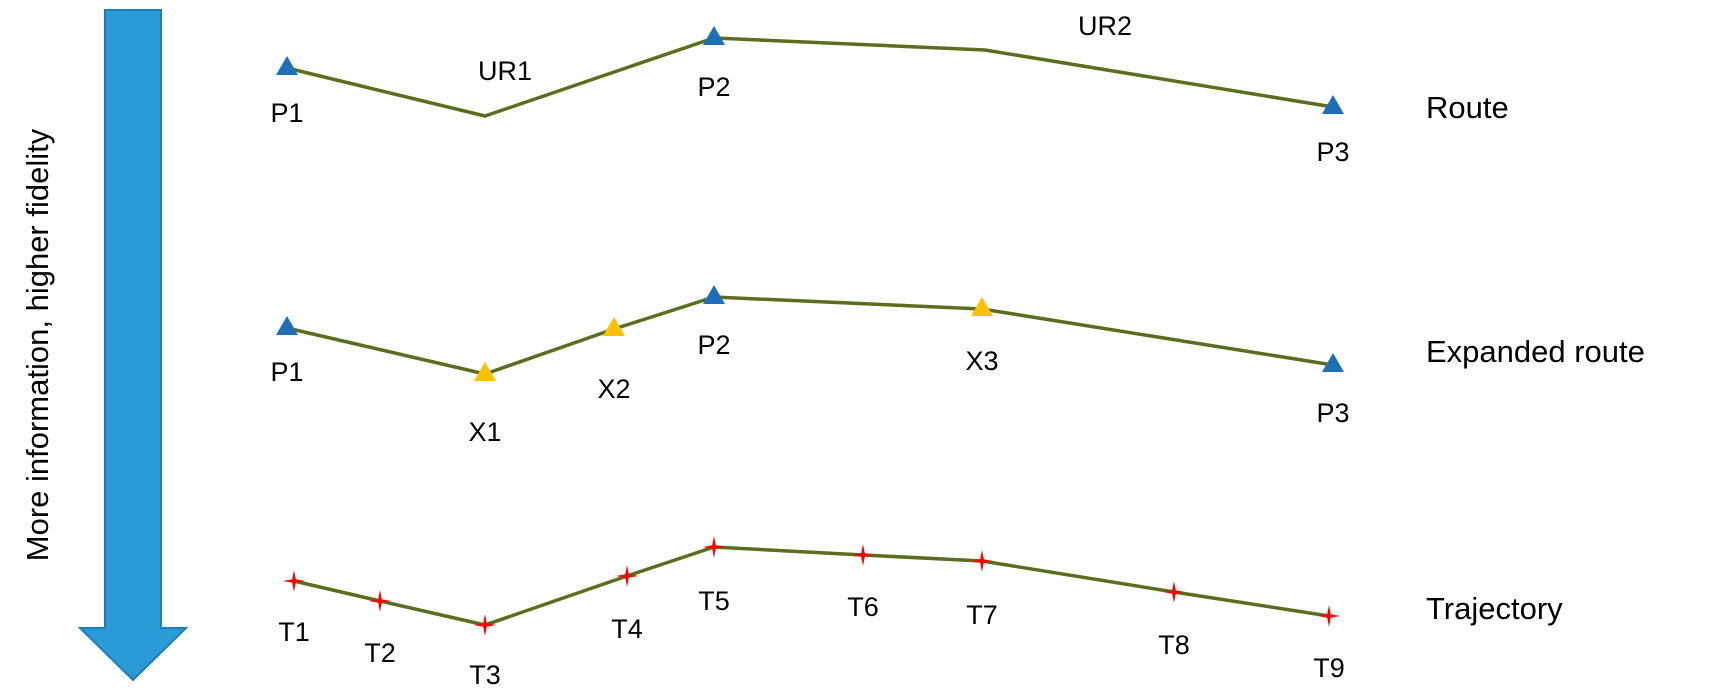 Image resolution: width=1709 pixels, height=693 pixels. I want to click on row-label-expanded-route: Expanded route, so click(1535, 351).